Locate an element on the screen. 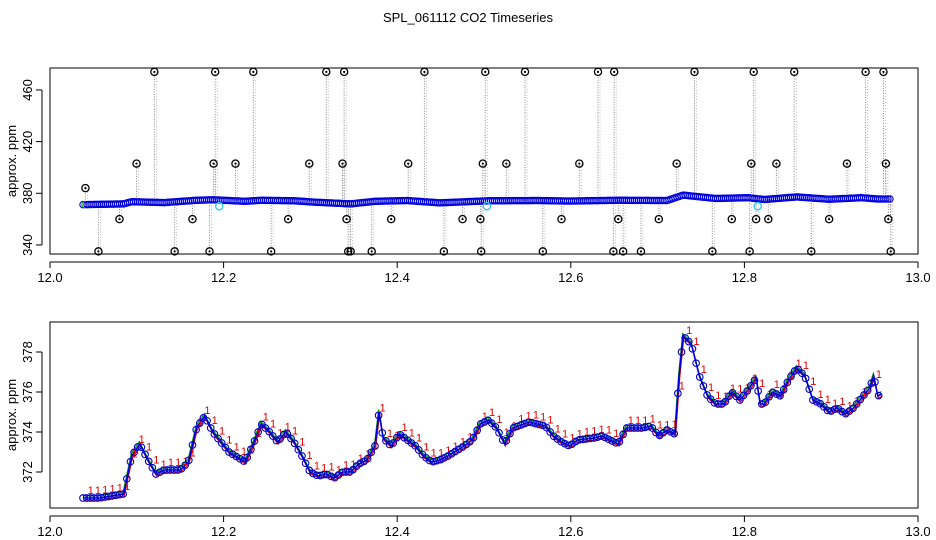 This screenshot has width=936, height=540. top-baseline-points is located at coordinates (486, 201).